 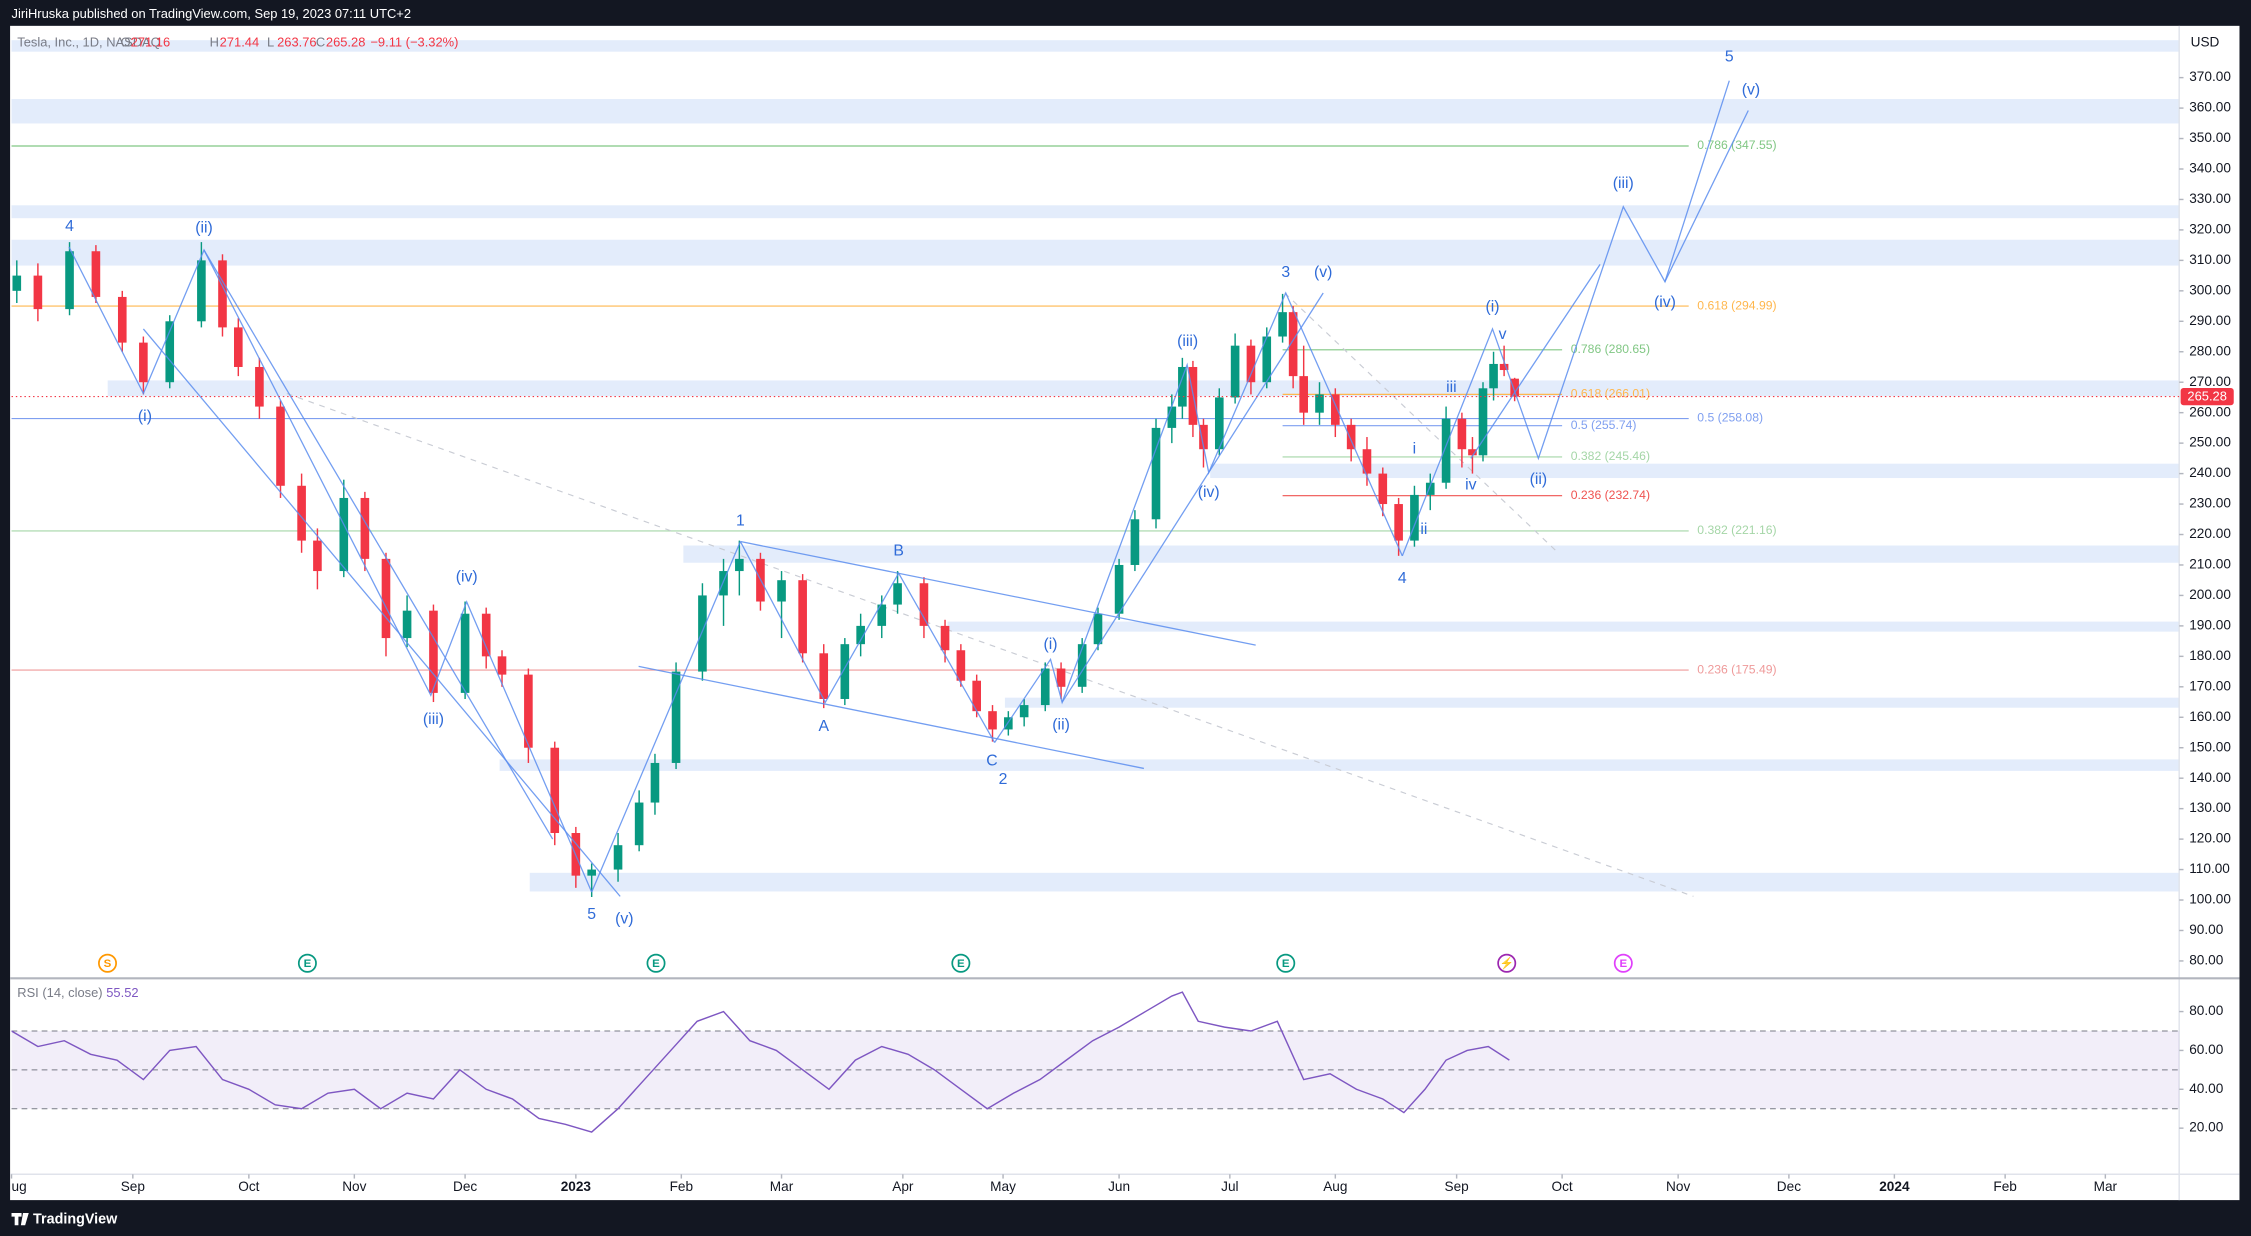 I want to click on legend-label: L, so click(x=270, y=41).